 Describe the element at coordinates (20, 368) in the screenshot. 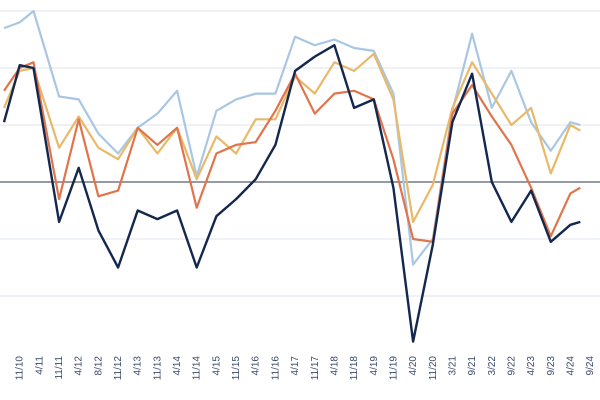

I see `x-tick-label: 11/10` at that location.